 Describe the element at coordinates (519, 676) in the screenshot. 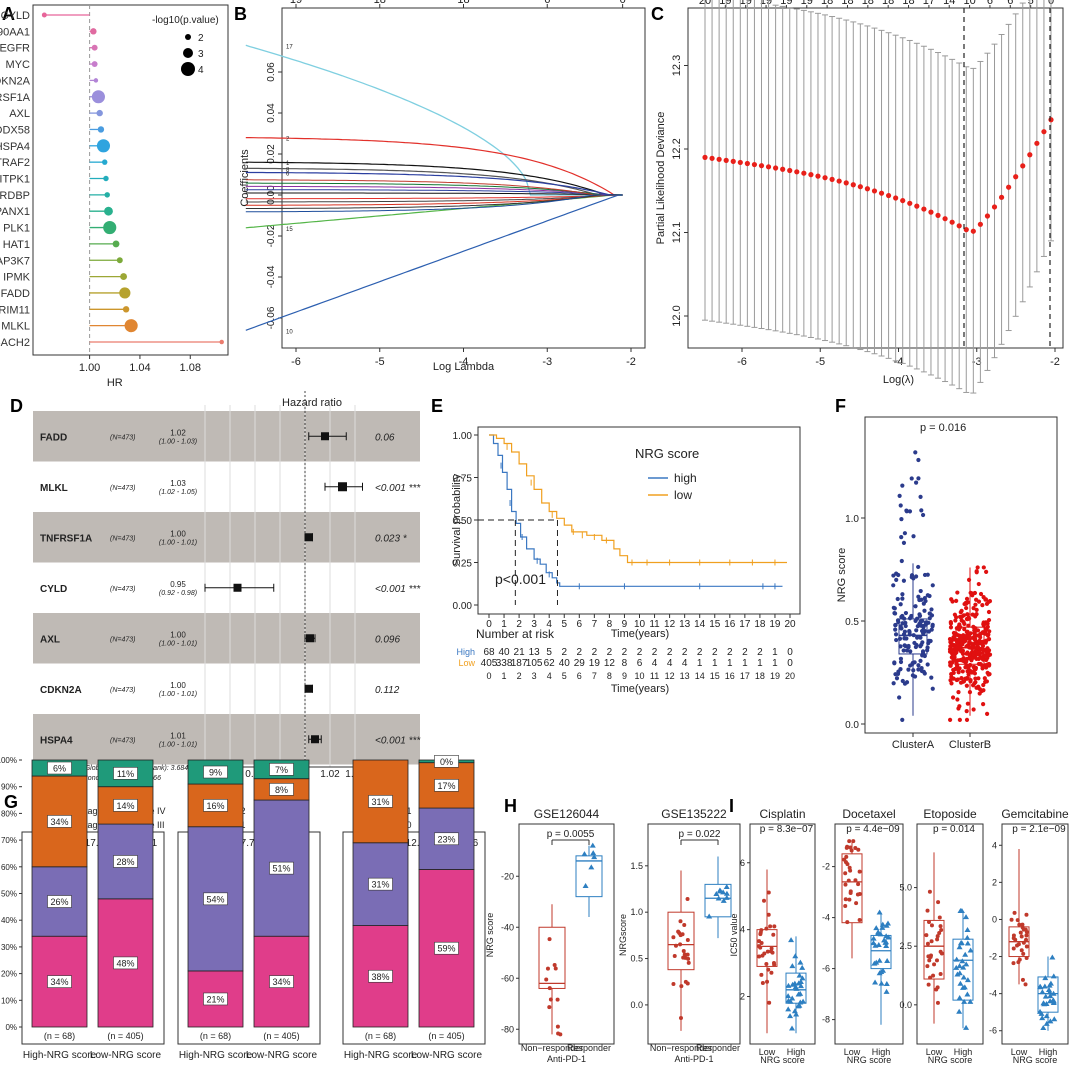

I see `x-tick-label: 2` at that location.